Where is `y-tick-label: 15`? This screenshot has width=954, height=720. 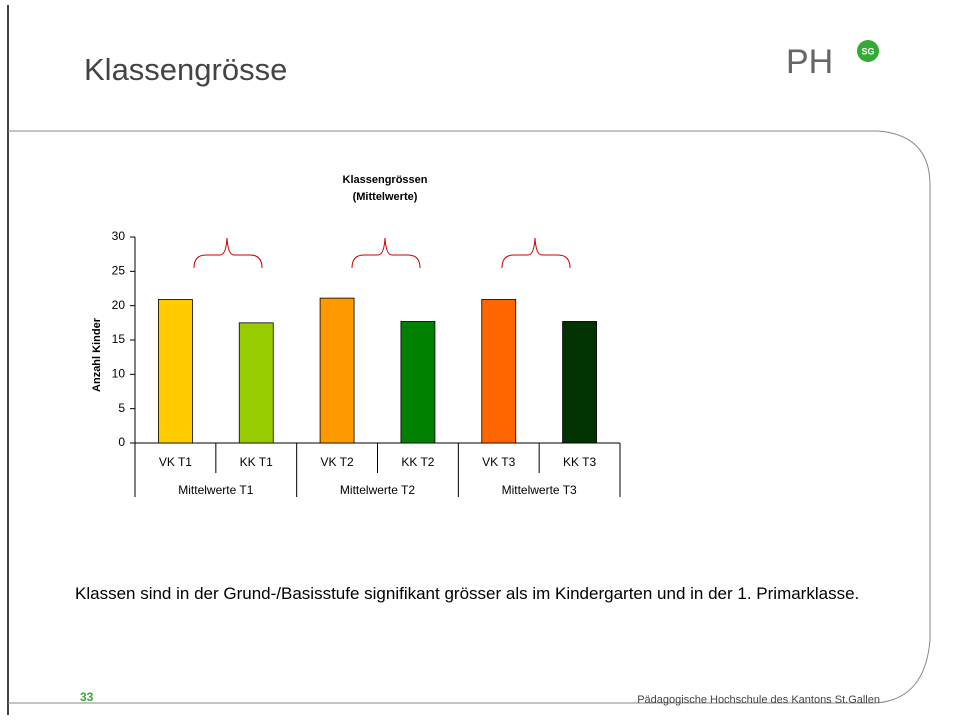 y-tick-label: 15 is located at coordinates (119, 339).